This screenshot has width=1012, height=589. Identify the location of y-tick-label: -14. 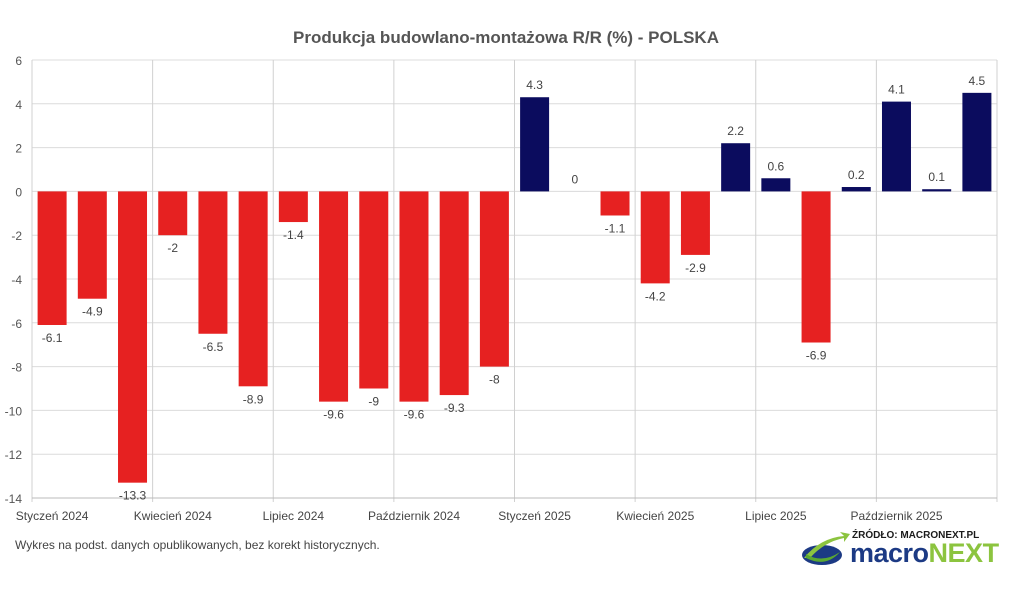
(14, 499).